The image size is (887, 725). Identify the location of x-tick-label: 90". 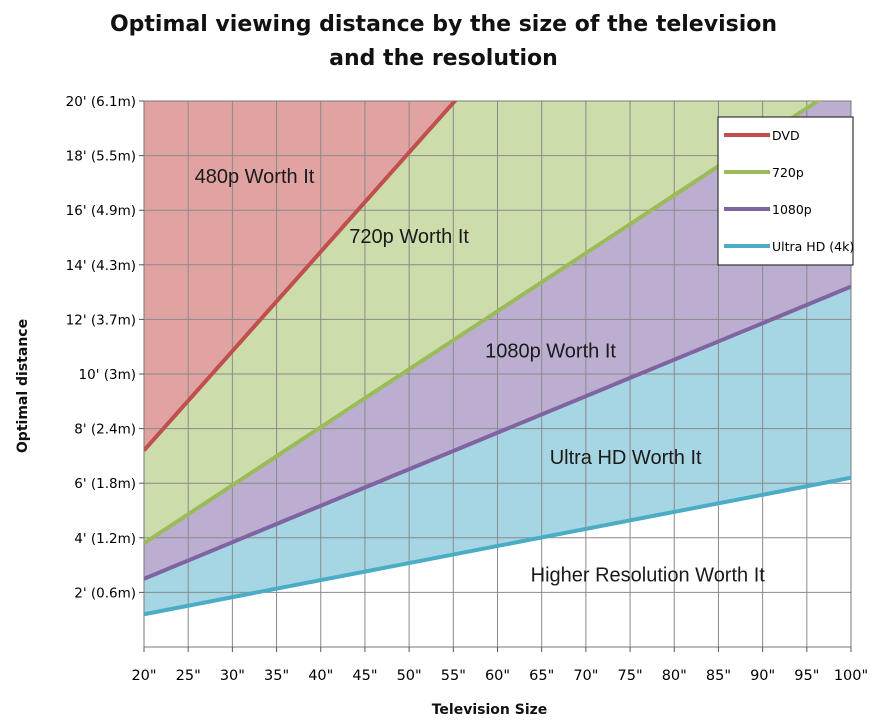
(762, 676).